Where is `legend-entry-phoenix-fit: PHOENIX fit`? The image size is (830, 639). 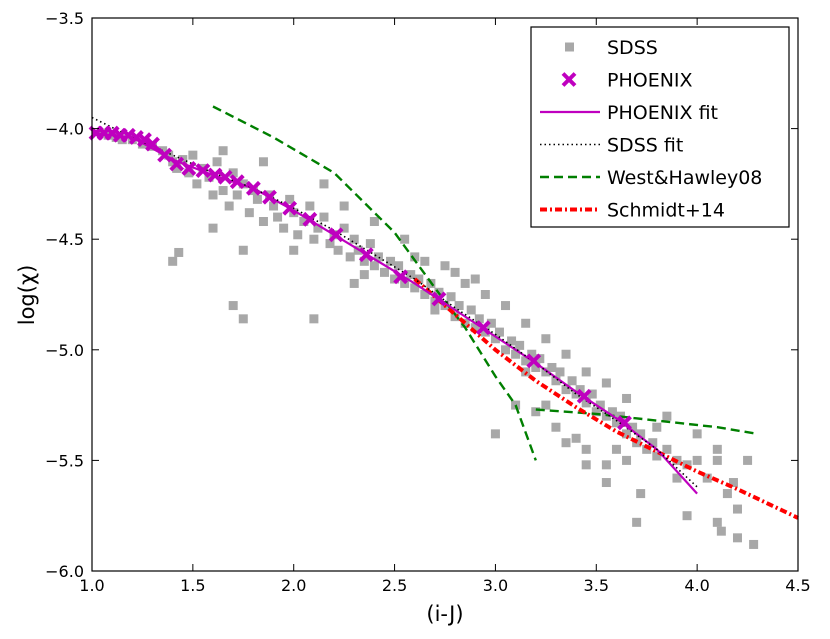
legend-entry-phoenix-fit: PHOENIX fit is located at coordinates (629, 113).